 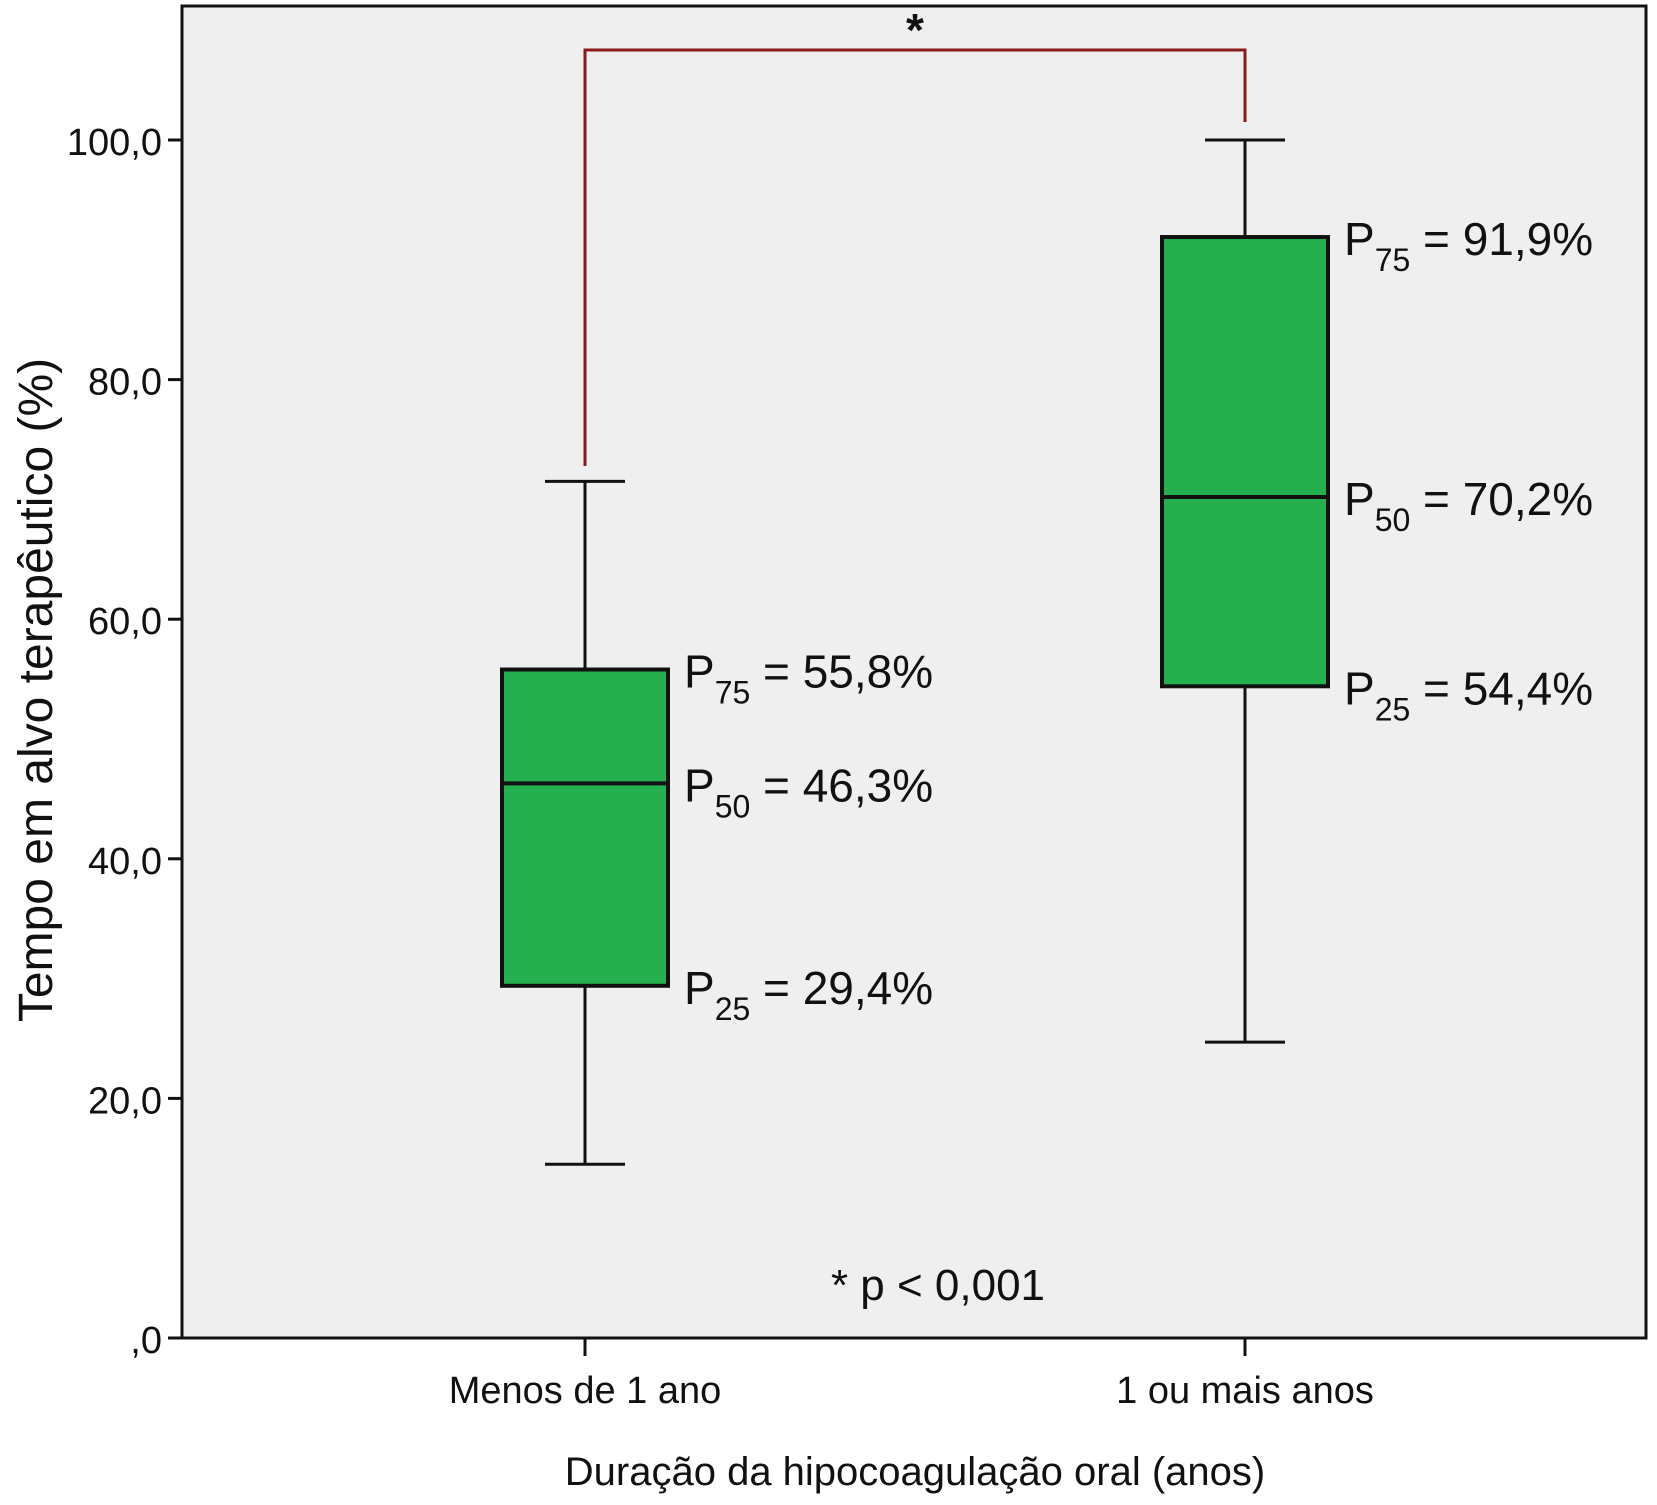 What do you see at coordinates (841, 672) in the screenshot?
I see `percentile-value: = 55,8%` at bounding box center [841, 672].